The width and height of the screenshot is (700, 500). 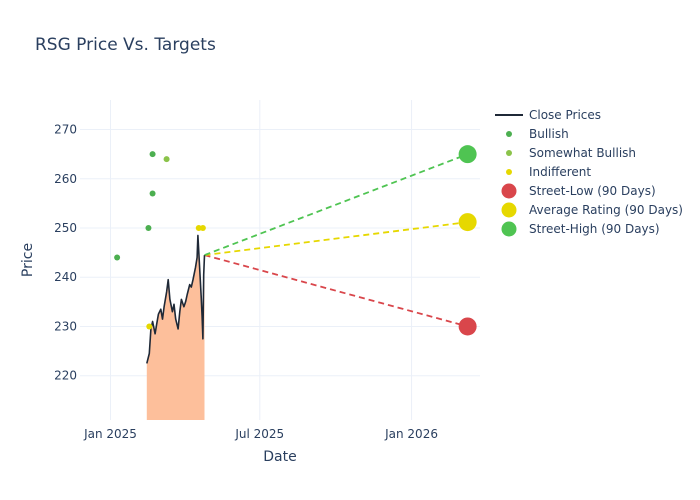 I want to click on x-tick-label: Jan 2025, so click(x=110, y=434).